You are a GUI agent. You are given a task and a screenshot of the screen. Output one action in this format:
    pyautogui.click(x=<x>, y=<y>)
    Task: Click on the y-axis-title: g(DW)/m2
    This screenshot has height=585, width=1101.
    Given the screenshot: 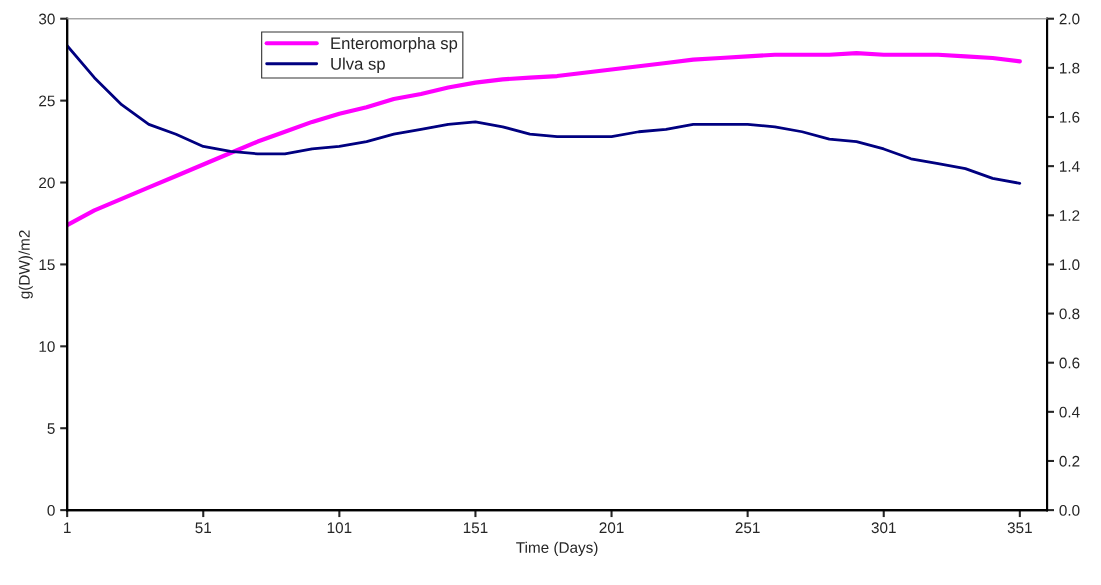 What is the action you would take?
    pyautogui.click(x=25, y=264)
    